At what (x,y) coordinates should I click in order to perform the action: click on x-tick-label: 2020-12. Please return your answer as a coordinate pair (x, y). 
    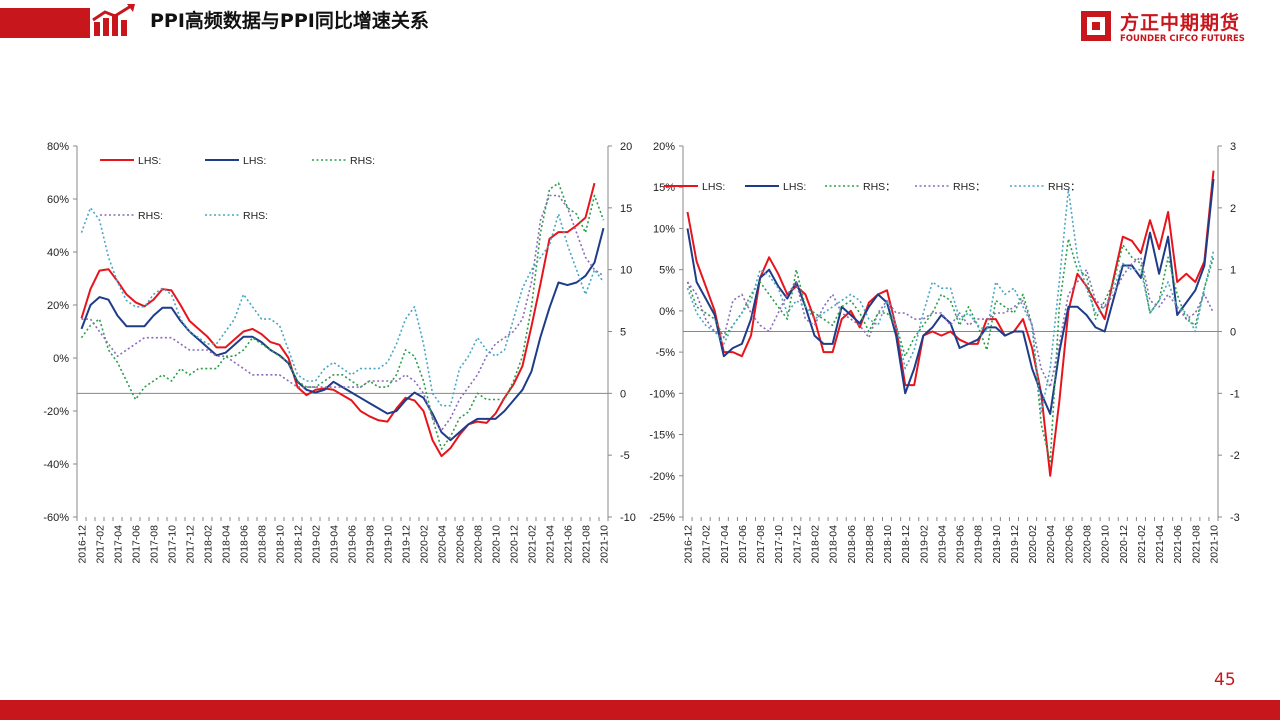
    Looking at the image, I should click on (515, 544).